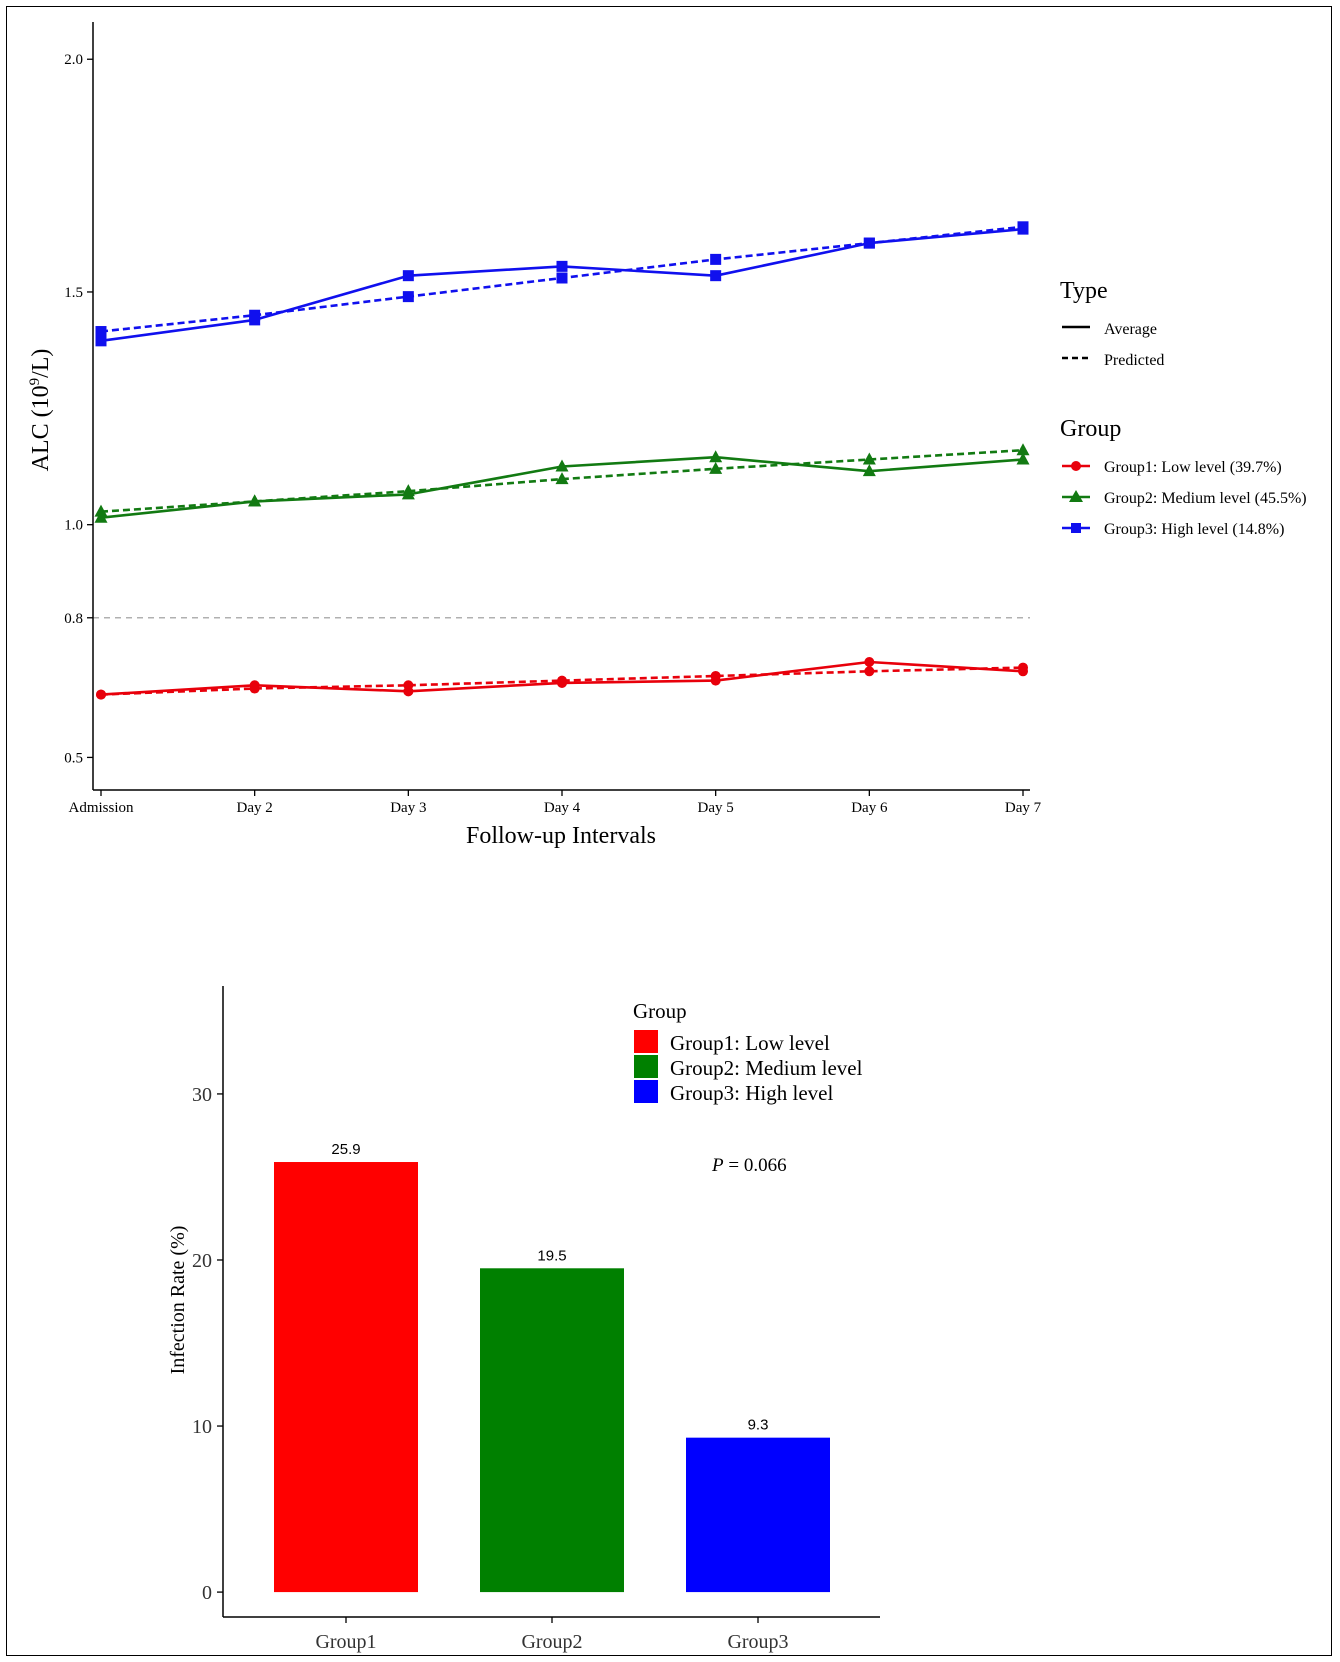 This screenshot has height=1662, width=1340. I want to click on x-ticks-group: Admission Day 2 Day 3 Day 4 Day 5 Day 6 Day 7, so click(555, 803).